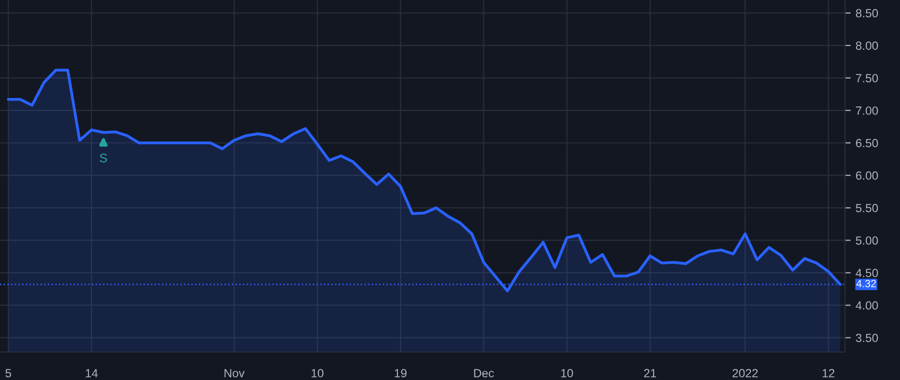 This screenshot has width=900, height=380. I want to click on x-tick-label: 2022, so click(745, 373).